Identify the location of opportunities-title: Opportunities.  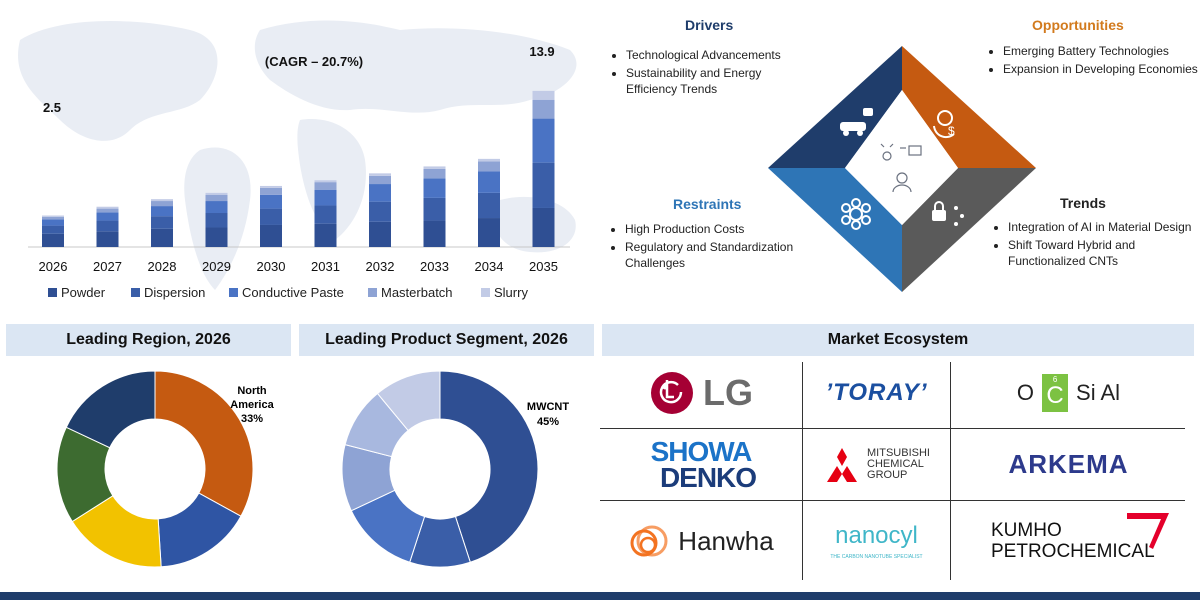
(1078, 25).